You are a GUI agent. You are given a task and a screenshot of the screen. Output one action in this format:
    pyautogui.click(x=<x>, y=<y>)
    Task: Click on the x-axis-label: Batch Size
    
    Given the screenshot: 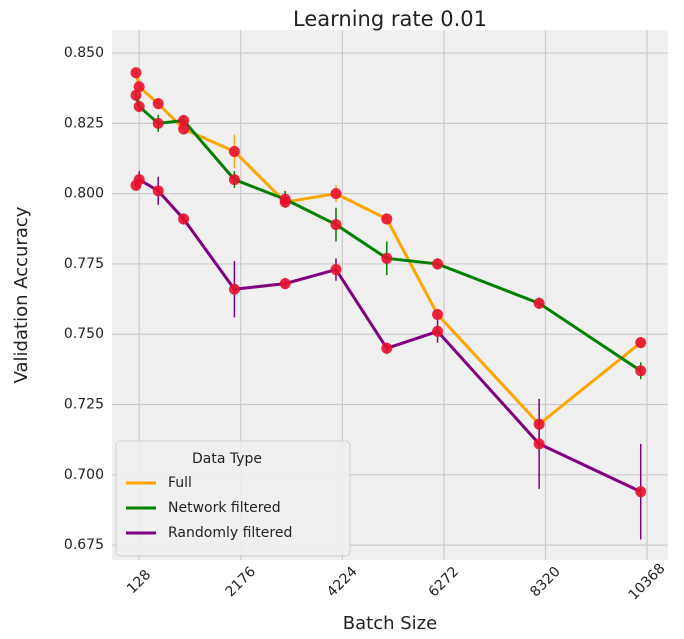 What is the action you would take?
    pyautogui.click(x=390, y=623)
    